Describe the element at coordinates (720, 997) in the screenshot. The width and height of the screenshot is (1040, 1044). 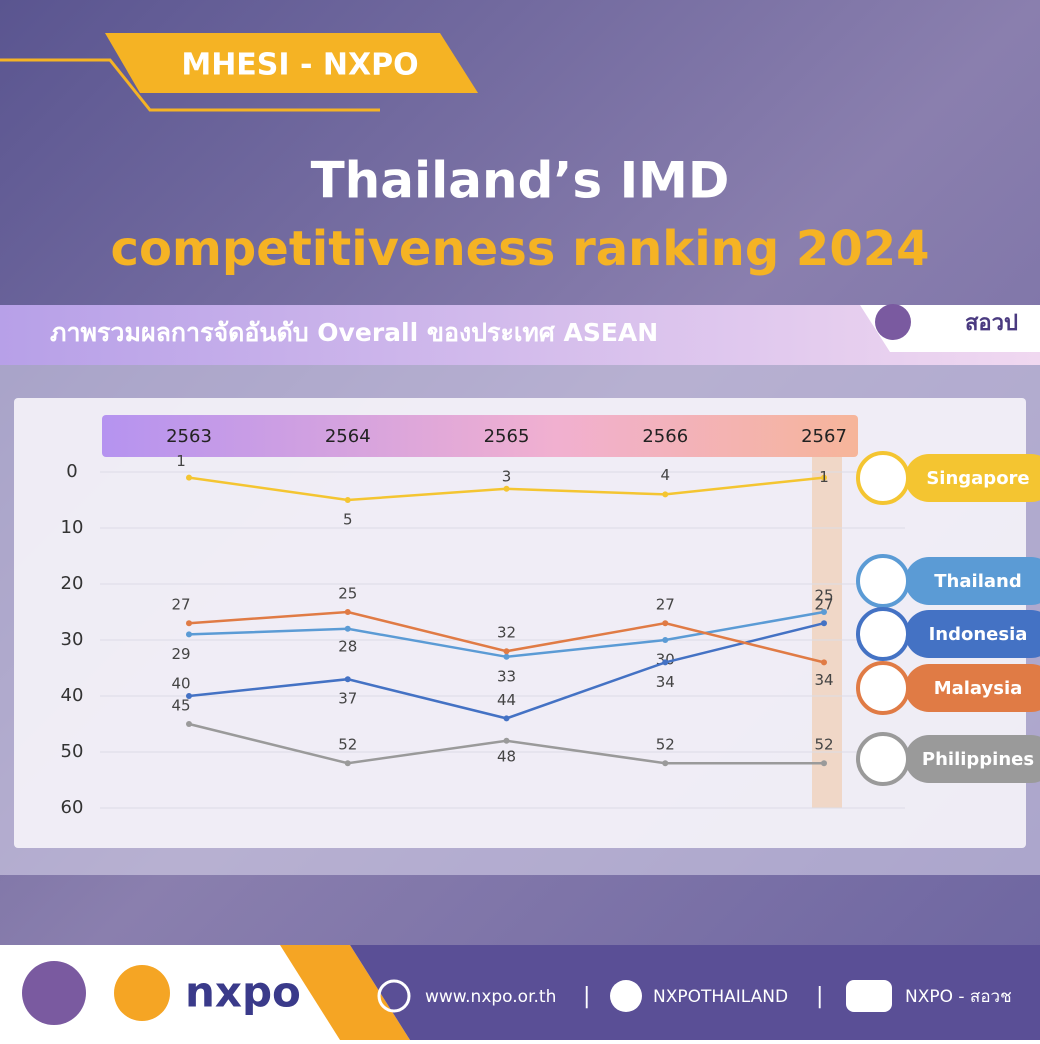
I see `facebook: NXPOTHAILAND` at that location.